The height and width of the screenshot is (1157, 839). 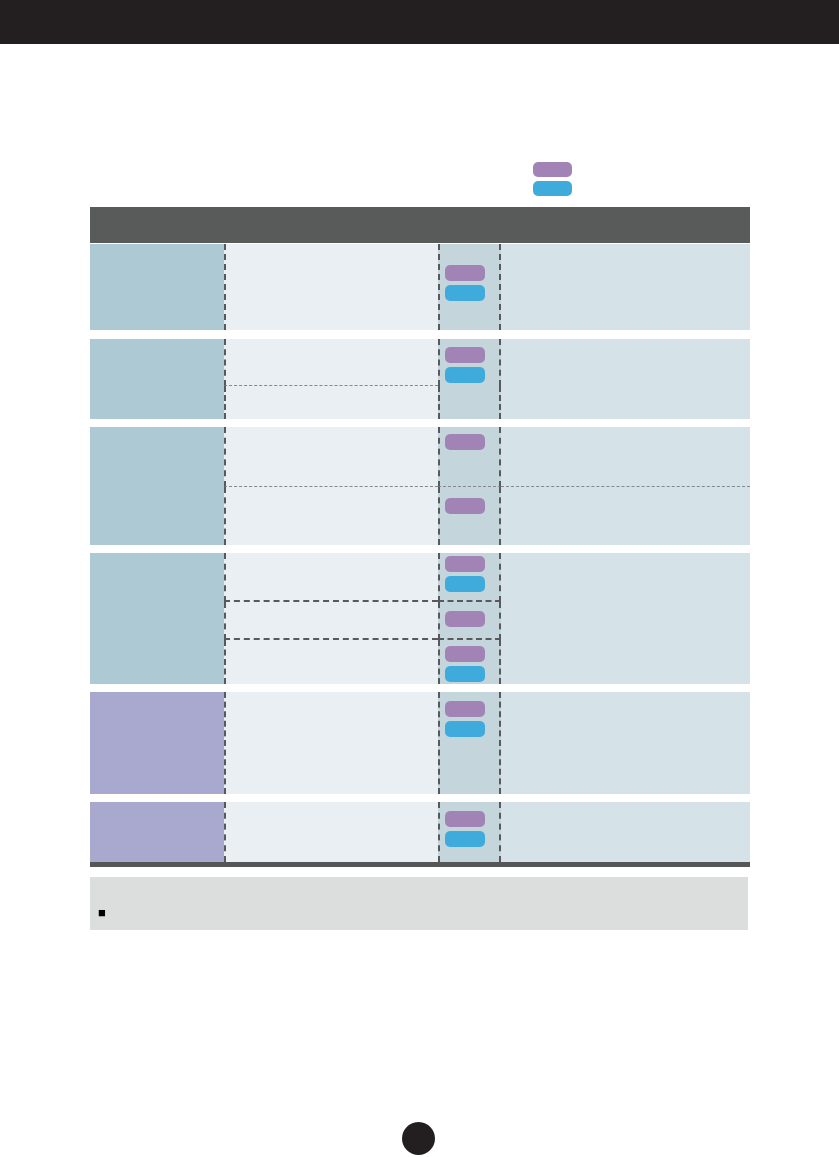 I want to click on note-box: ■, so click(x=419, y=903).